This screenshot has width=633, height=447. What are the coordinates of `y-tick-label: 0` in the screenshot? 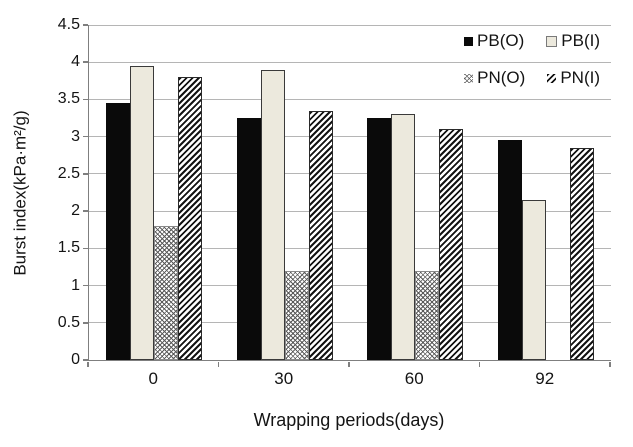 It's located at (75, 359).